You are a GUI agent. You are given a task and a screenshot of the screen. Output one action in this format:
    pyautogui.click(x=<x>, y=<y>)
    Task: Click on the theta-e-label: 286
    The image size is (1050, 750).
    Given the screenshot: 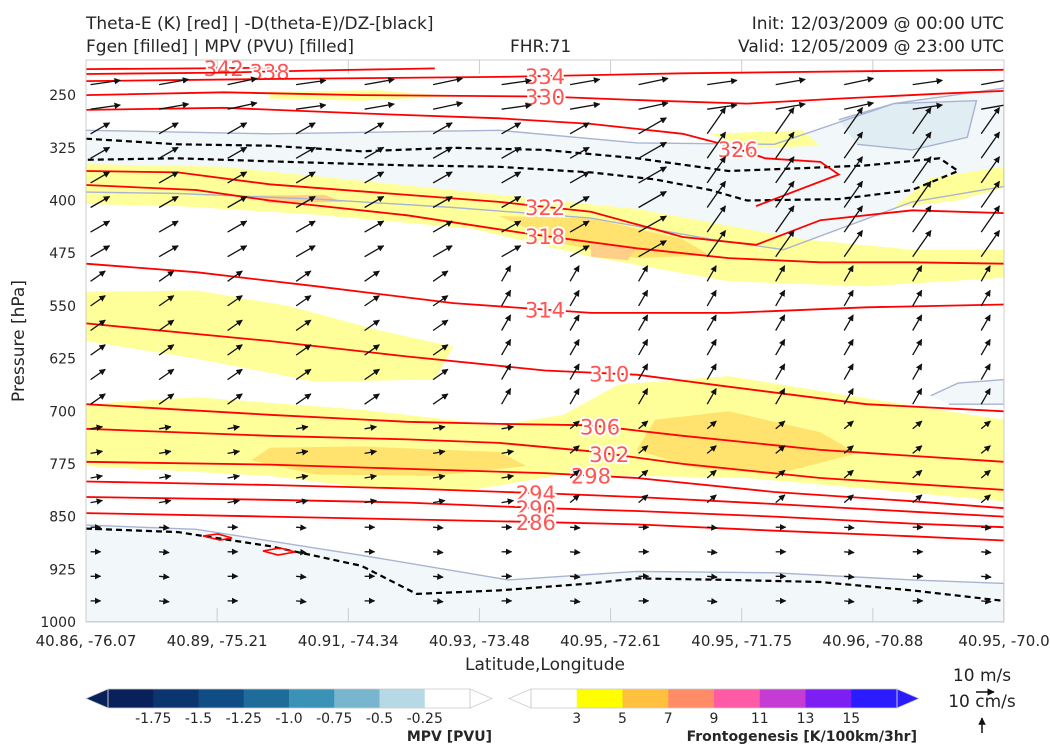 What is the action you would take?
    pyautogui.click(x=536, y=523)
    